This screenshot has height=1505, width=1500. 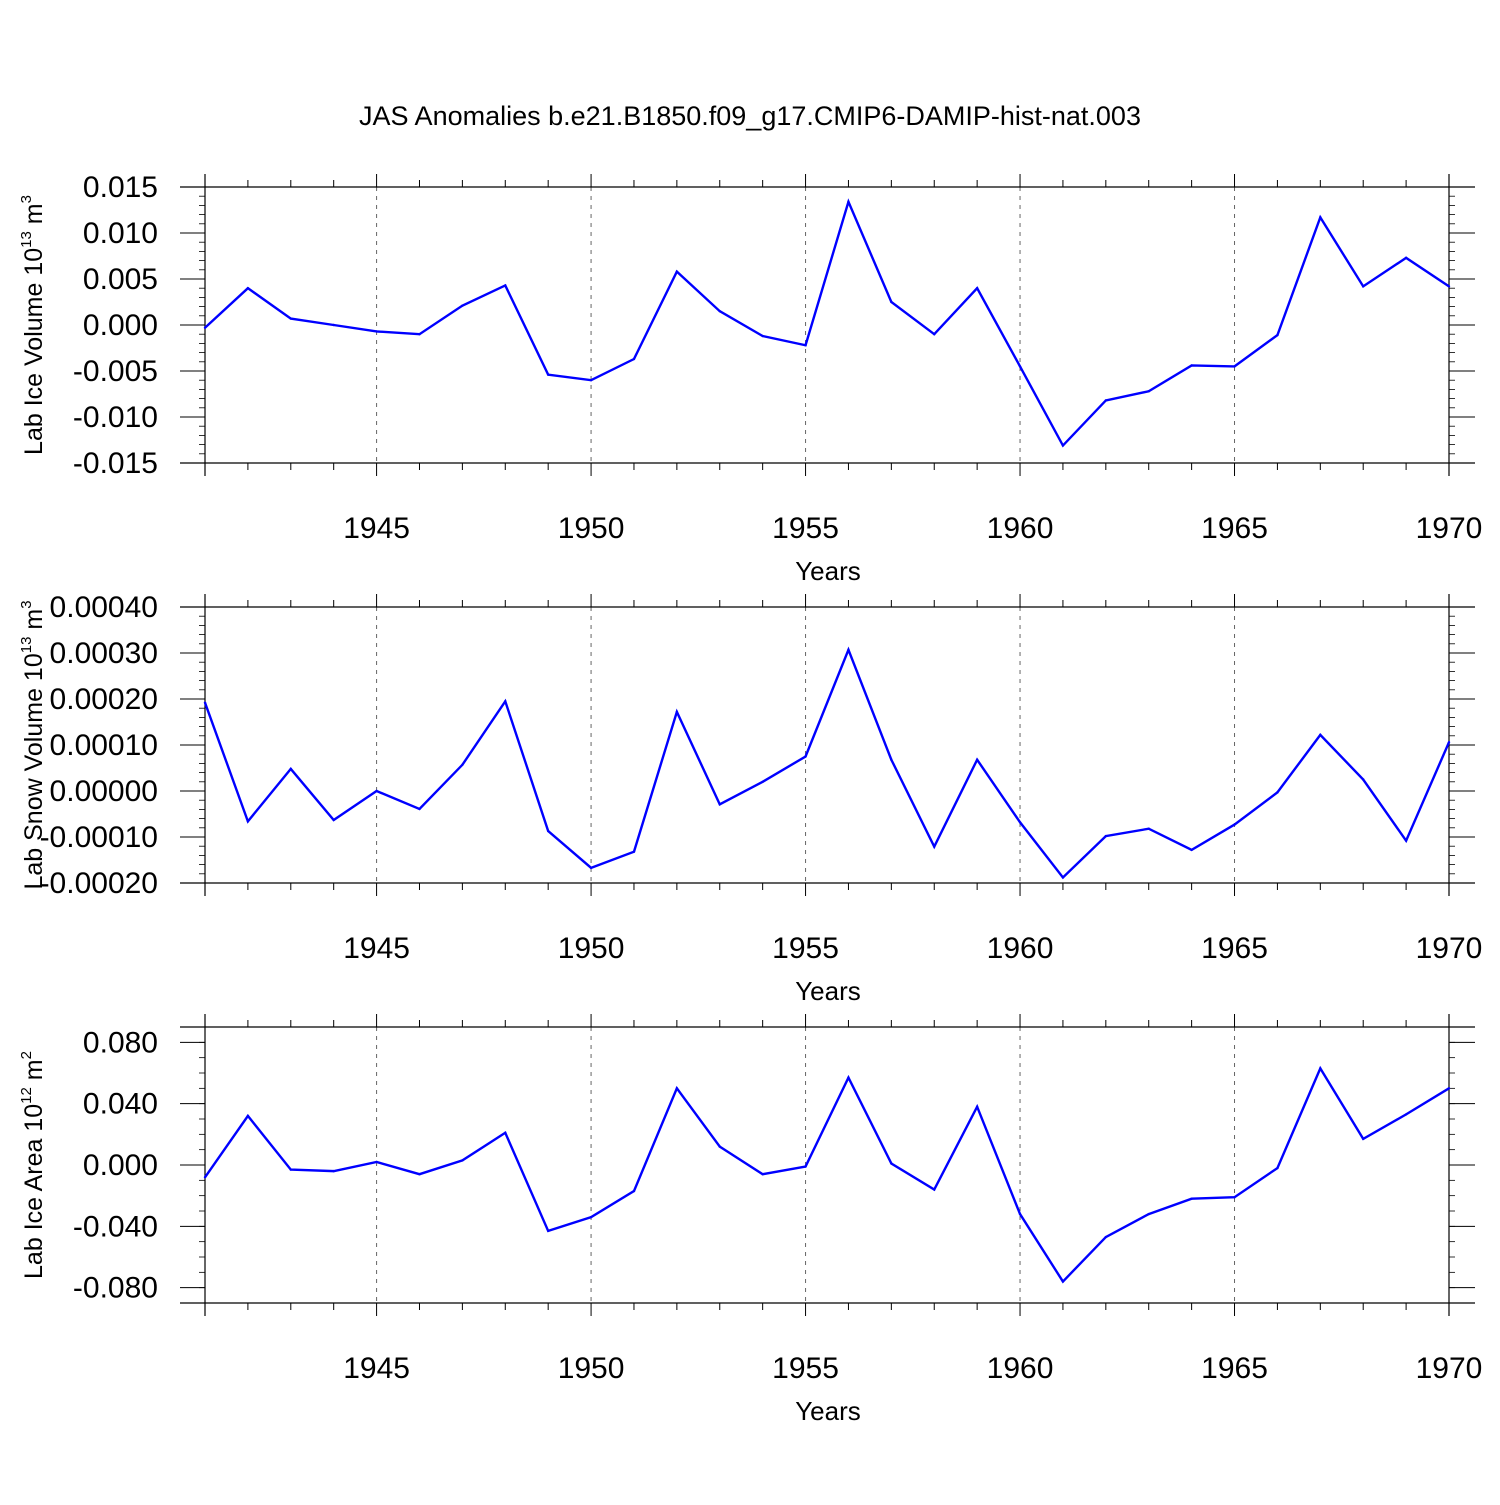 I want to click on y-axis-label-unit: m, so click(x=34, y=623).